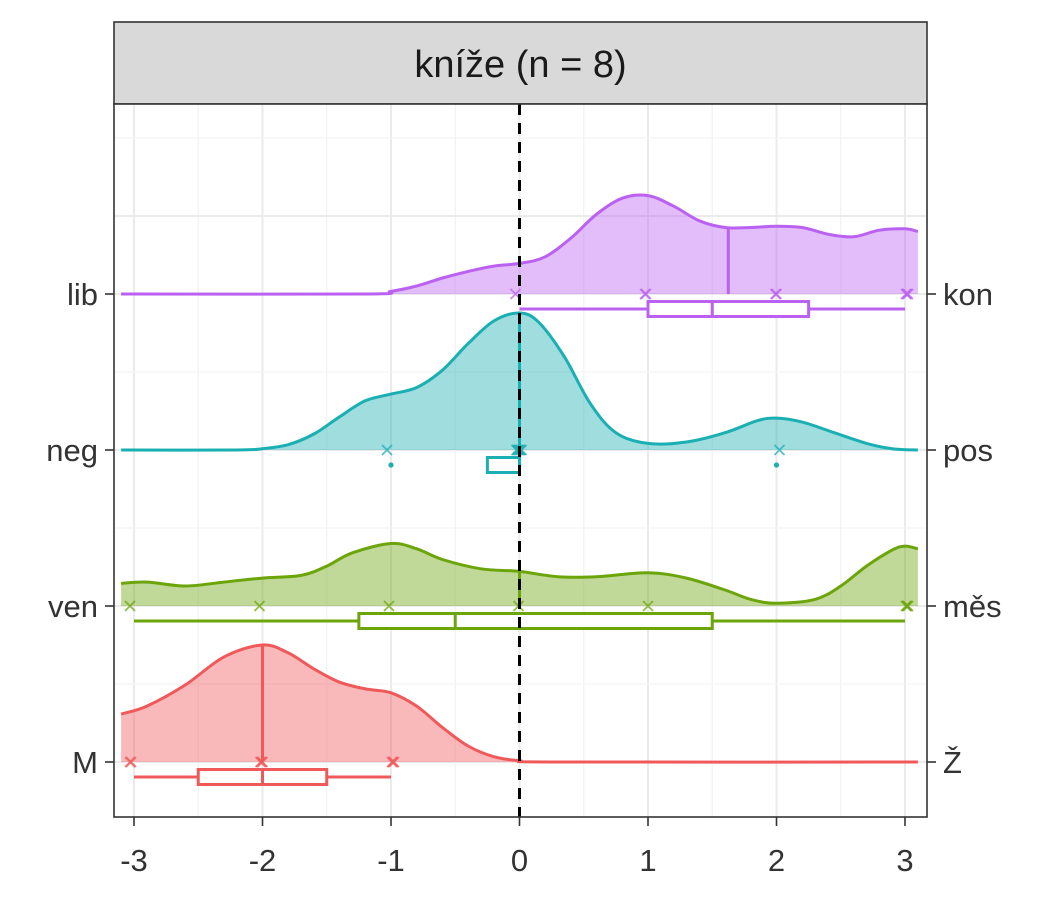 The height and width of the screenshot is (900, 1050). What do you see at coordinates (85, 762) in the screenshot?
I see `y-tick-label-left: M` at bounding box center [85, 762].